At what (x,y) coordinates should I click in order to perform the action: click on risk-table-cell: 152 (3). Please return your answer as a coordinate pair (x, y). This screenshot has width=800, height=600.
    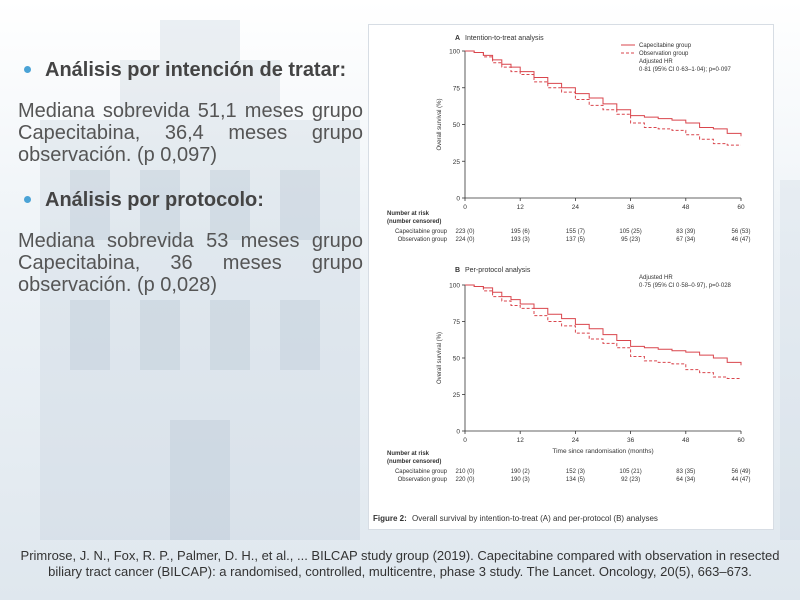
    Looking at the image, I should click on (575, 472).